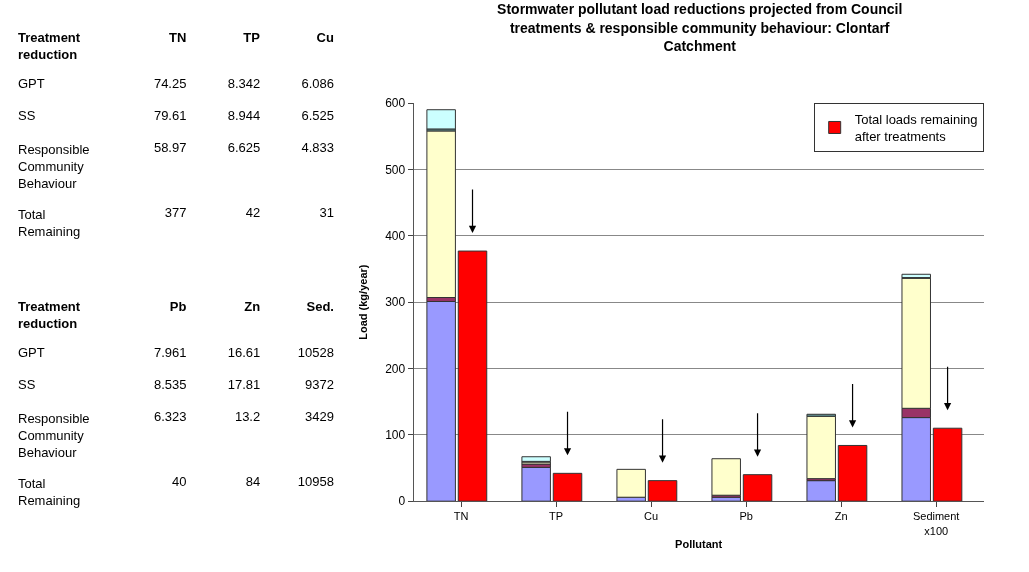  Describe the element at coordinates (319, 385) in the screenshot. I see `text: 9372` at that location.